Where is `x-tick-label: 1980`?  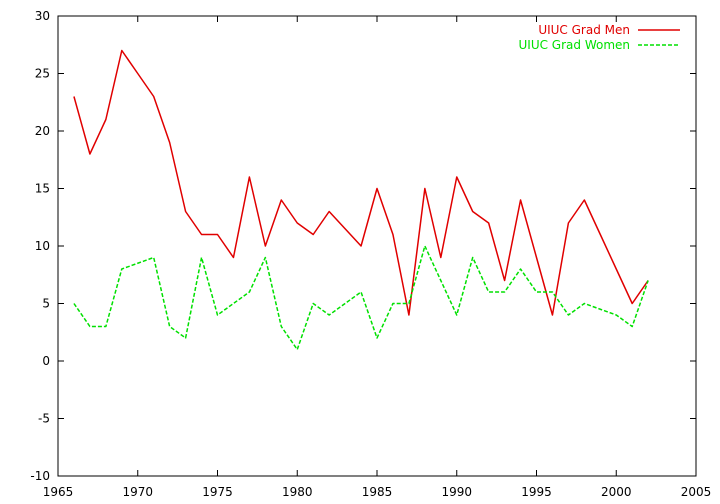
x-tick-label: 1980 is located at coordinates (297, 492).